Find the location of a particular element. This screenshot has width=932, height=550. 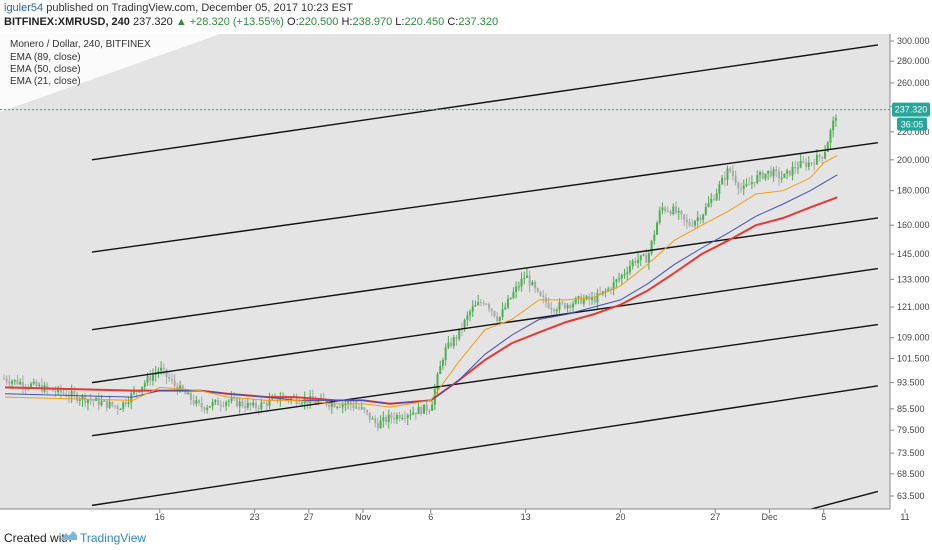

created-with-label: Created with is located at coordinates (38, 538).